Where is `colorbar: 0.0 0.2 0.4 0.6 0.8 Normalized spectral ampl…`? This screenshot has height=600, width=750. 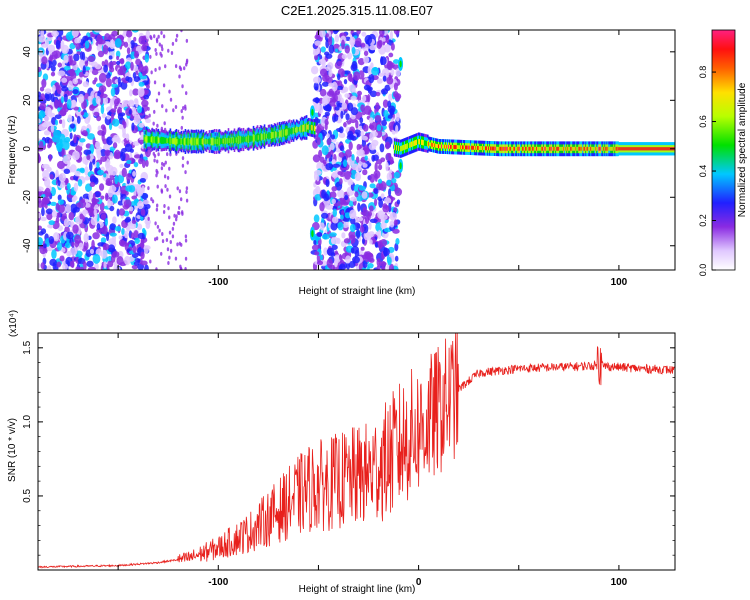 colorbar: 0.0 0.2 0.4 0.6 0.8 Normalized spectral ampl… is located at coordinates (723, 152).